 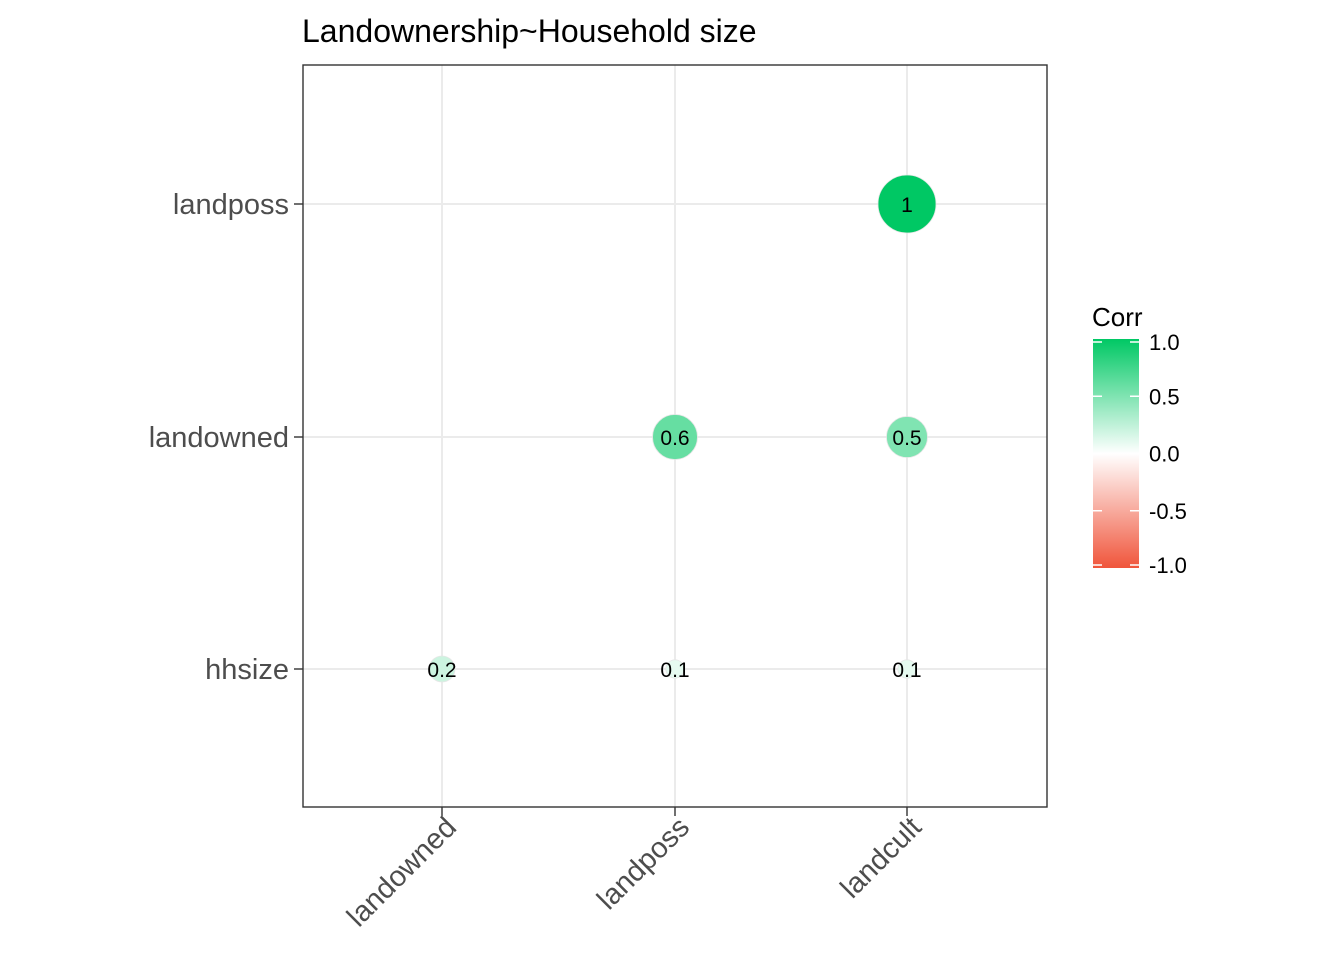 I want to click on cell-label-hhsize-landposs: 0.1, so click(x=674, y=670).